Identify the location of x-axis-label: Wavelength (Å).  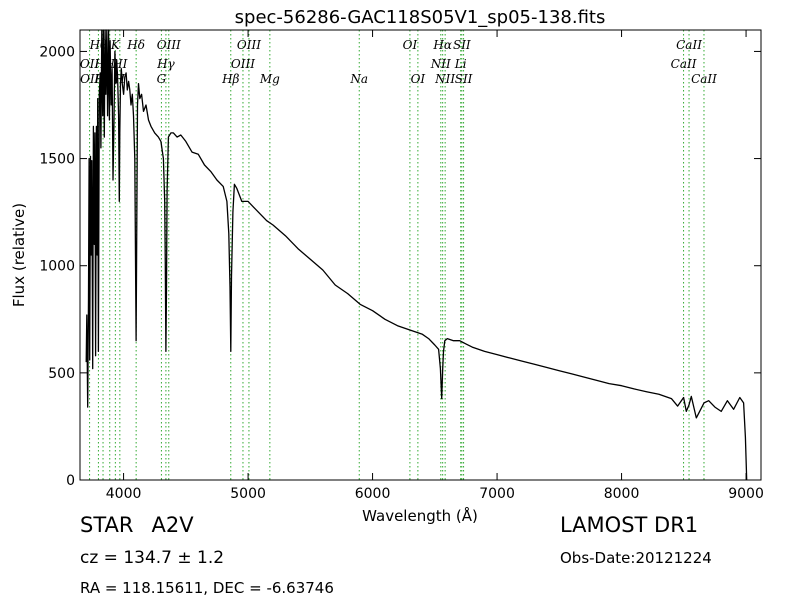
(420, 515).